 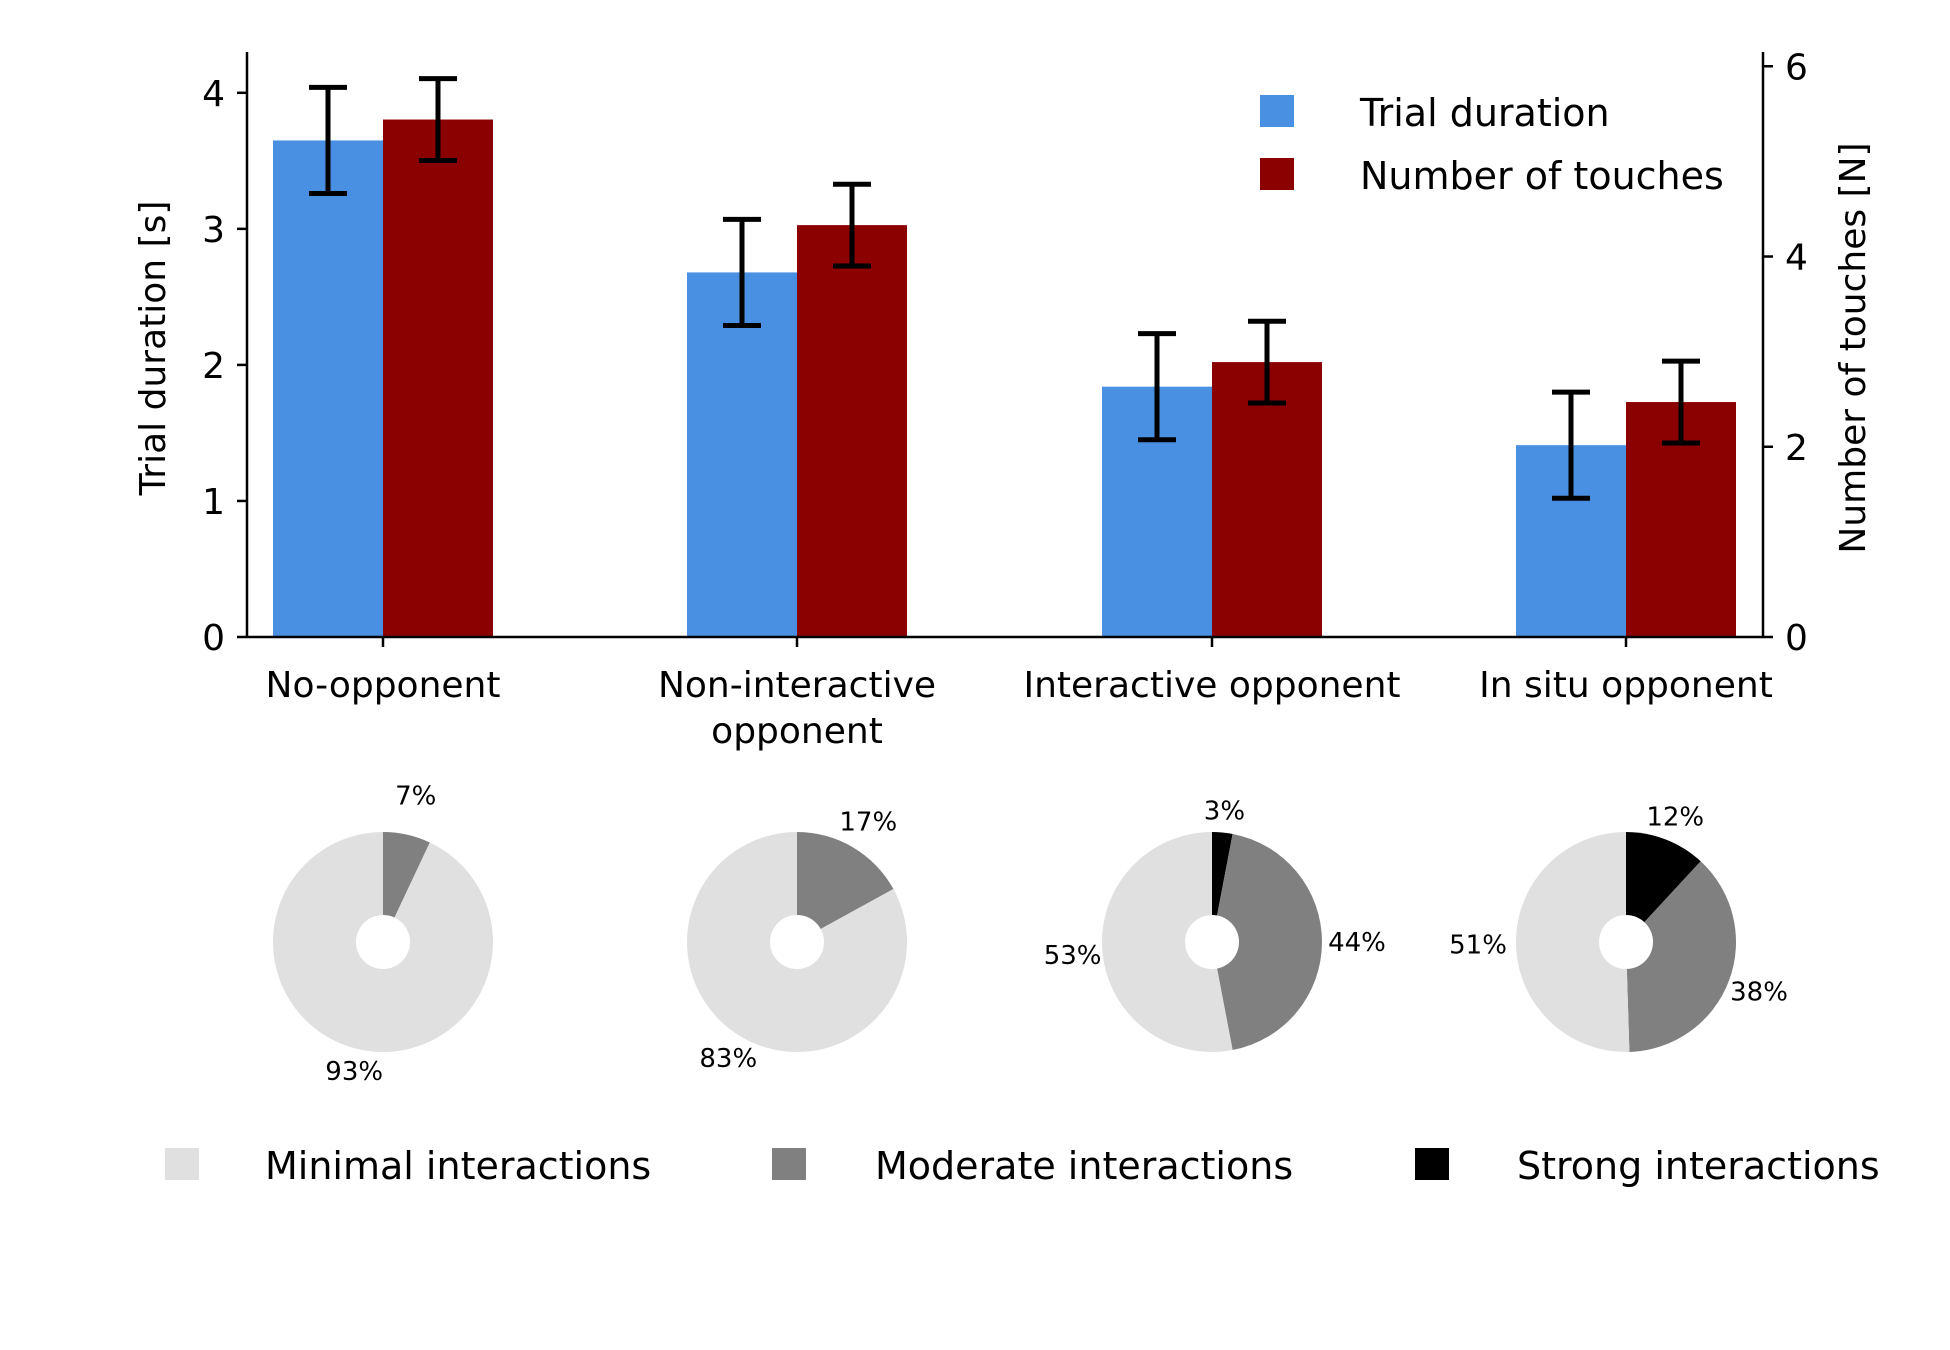 I want to click on donut-label-moderate-interactions: 17%, so click(x=868, y=822).